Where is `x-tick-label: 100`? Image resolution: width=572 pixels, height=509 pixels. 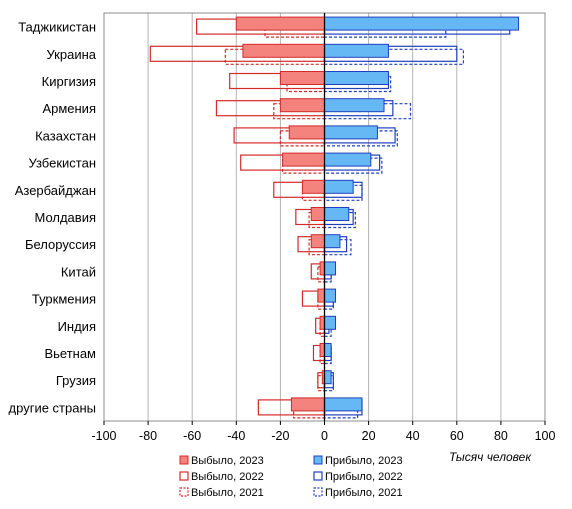
x-tick-label: 100 is located at coordinates (545, 436).